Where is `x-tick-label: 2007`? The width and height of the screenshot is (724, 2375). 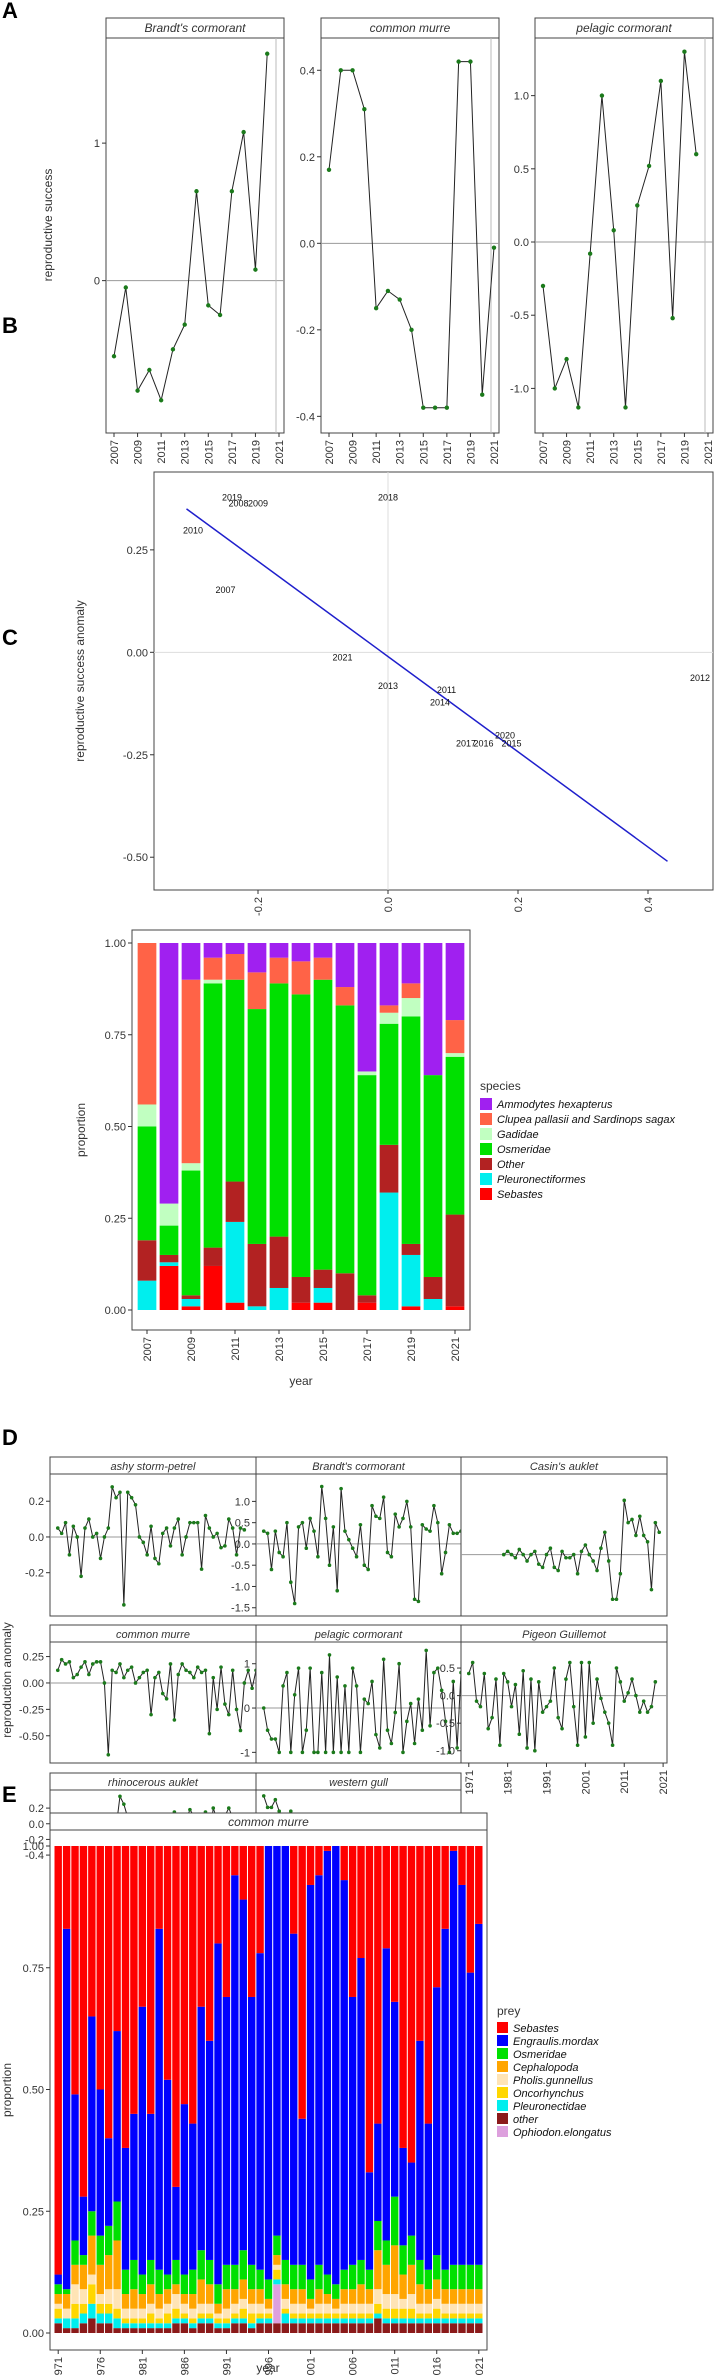
x-tick-label: 2007 is located at coordinates (330, 452).